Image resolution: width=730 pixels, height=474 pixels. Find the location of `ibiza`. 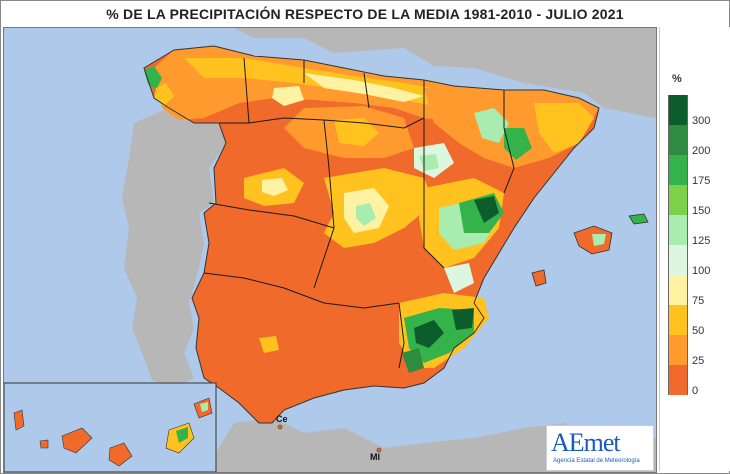

ibiza is located at coordinates (539, 278).